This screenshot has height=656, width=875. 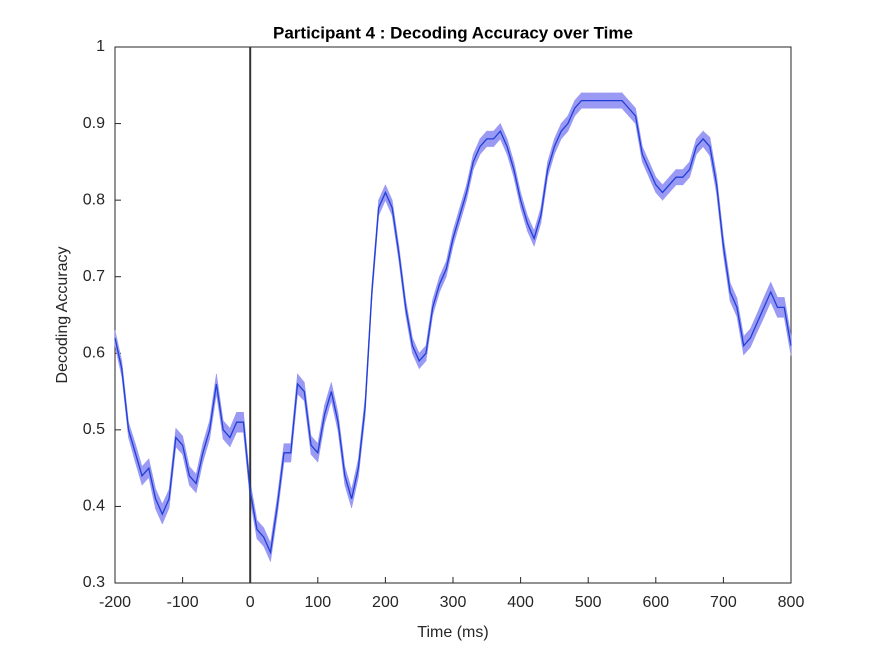 What do you see at coordinates (115, 602) in the screenshot?
I see `x-tick-label: -200` at bounding box center [115, 602].